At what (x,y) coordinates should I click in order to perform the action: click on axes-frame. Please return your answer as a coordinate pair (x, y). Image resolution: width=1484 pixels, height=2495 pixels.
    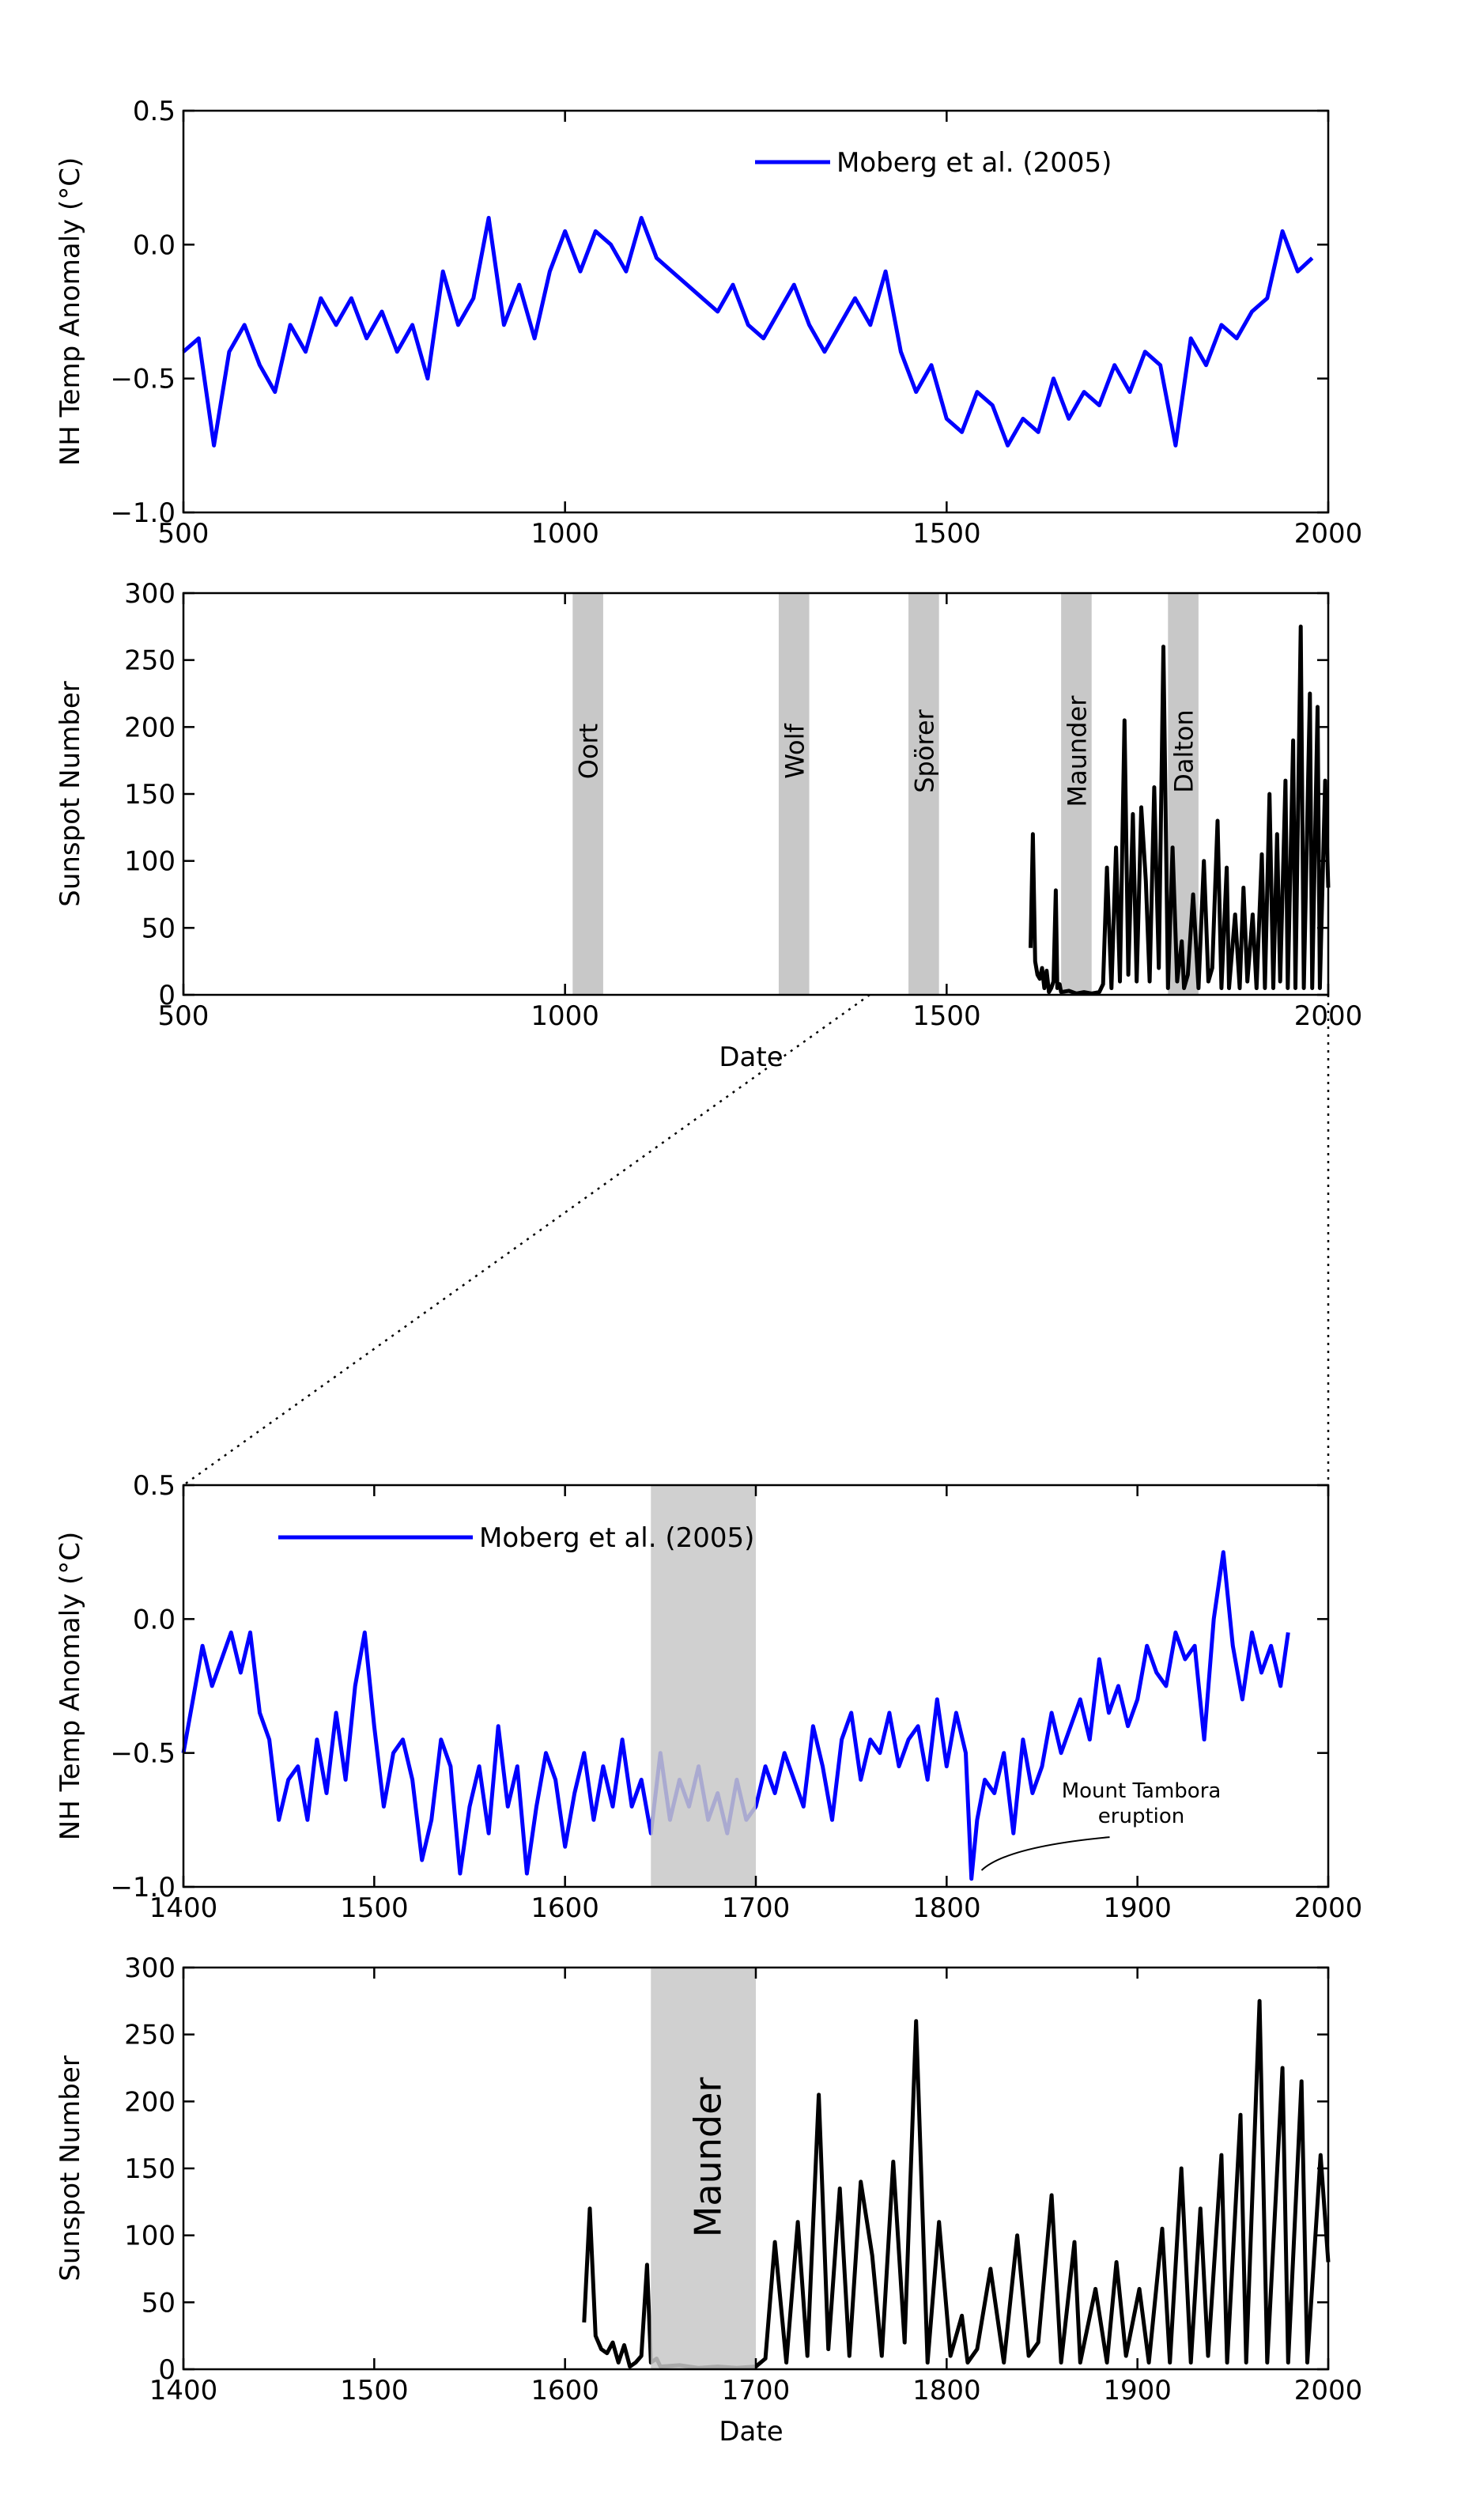
    Looking at the image, I should click on (756, 311).